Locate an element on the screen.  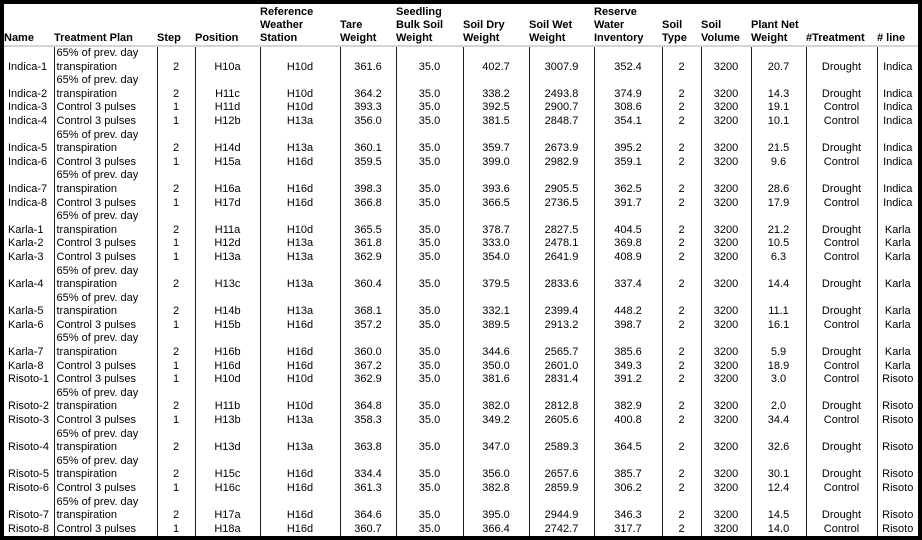
cell-plant_net: 14.5 is located at coordinates (778, 509).